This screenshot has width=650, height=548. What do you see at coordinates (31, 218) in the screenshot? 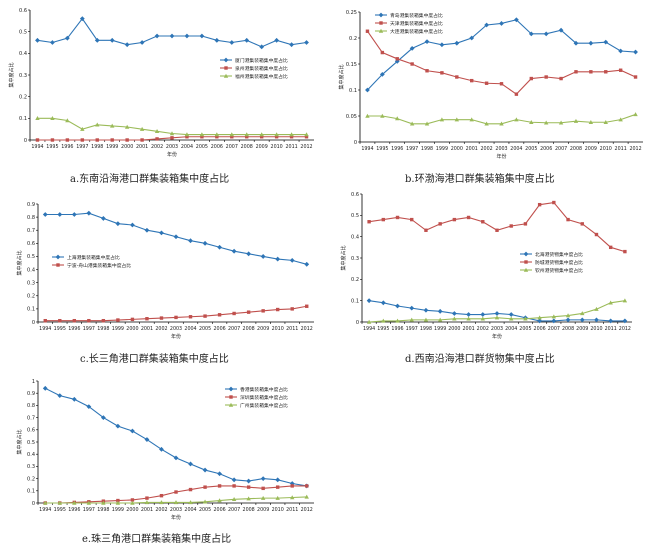
I see `y-tick-label: 0.8` at bounding box center [31, 218].